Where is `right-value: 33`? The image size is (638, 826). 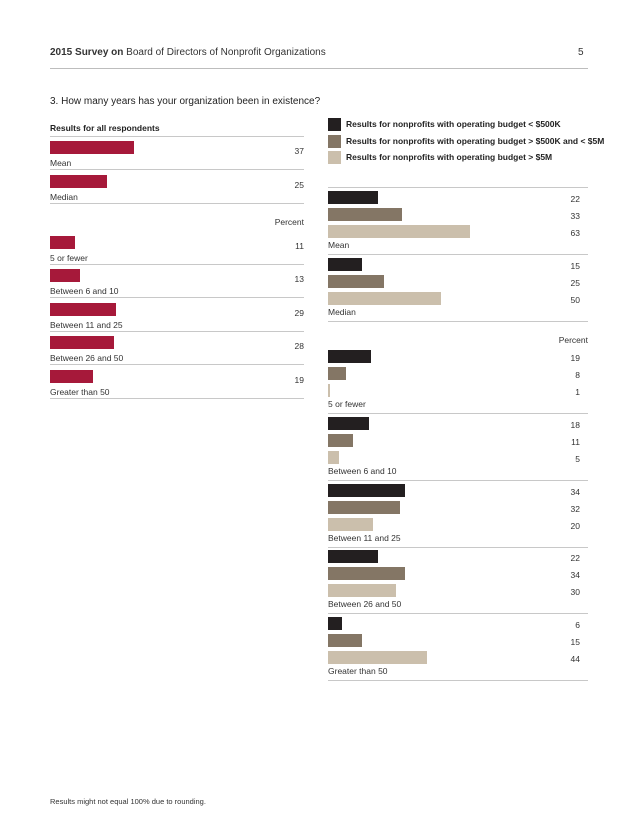 right-value: 33 is located at coordinates (575, 216).